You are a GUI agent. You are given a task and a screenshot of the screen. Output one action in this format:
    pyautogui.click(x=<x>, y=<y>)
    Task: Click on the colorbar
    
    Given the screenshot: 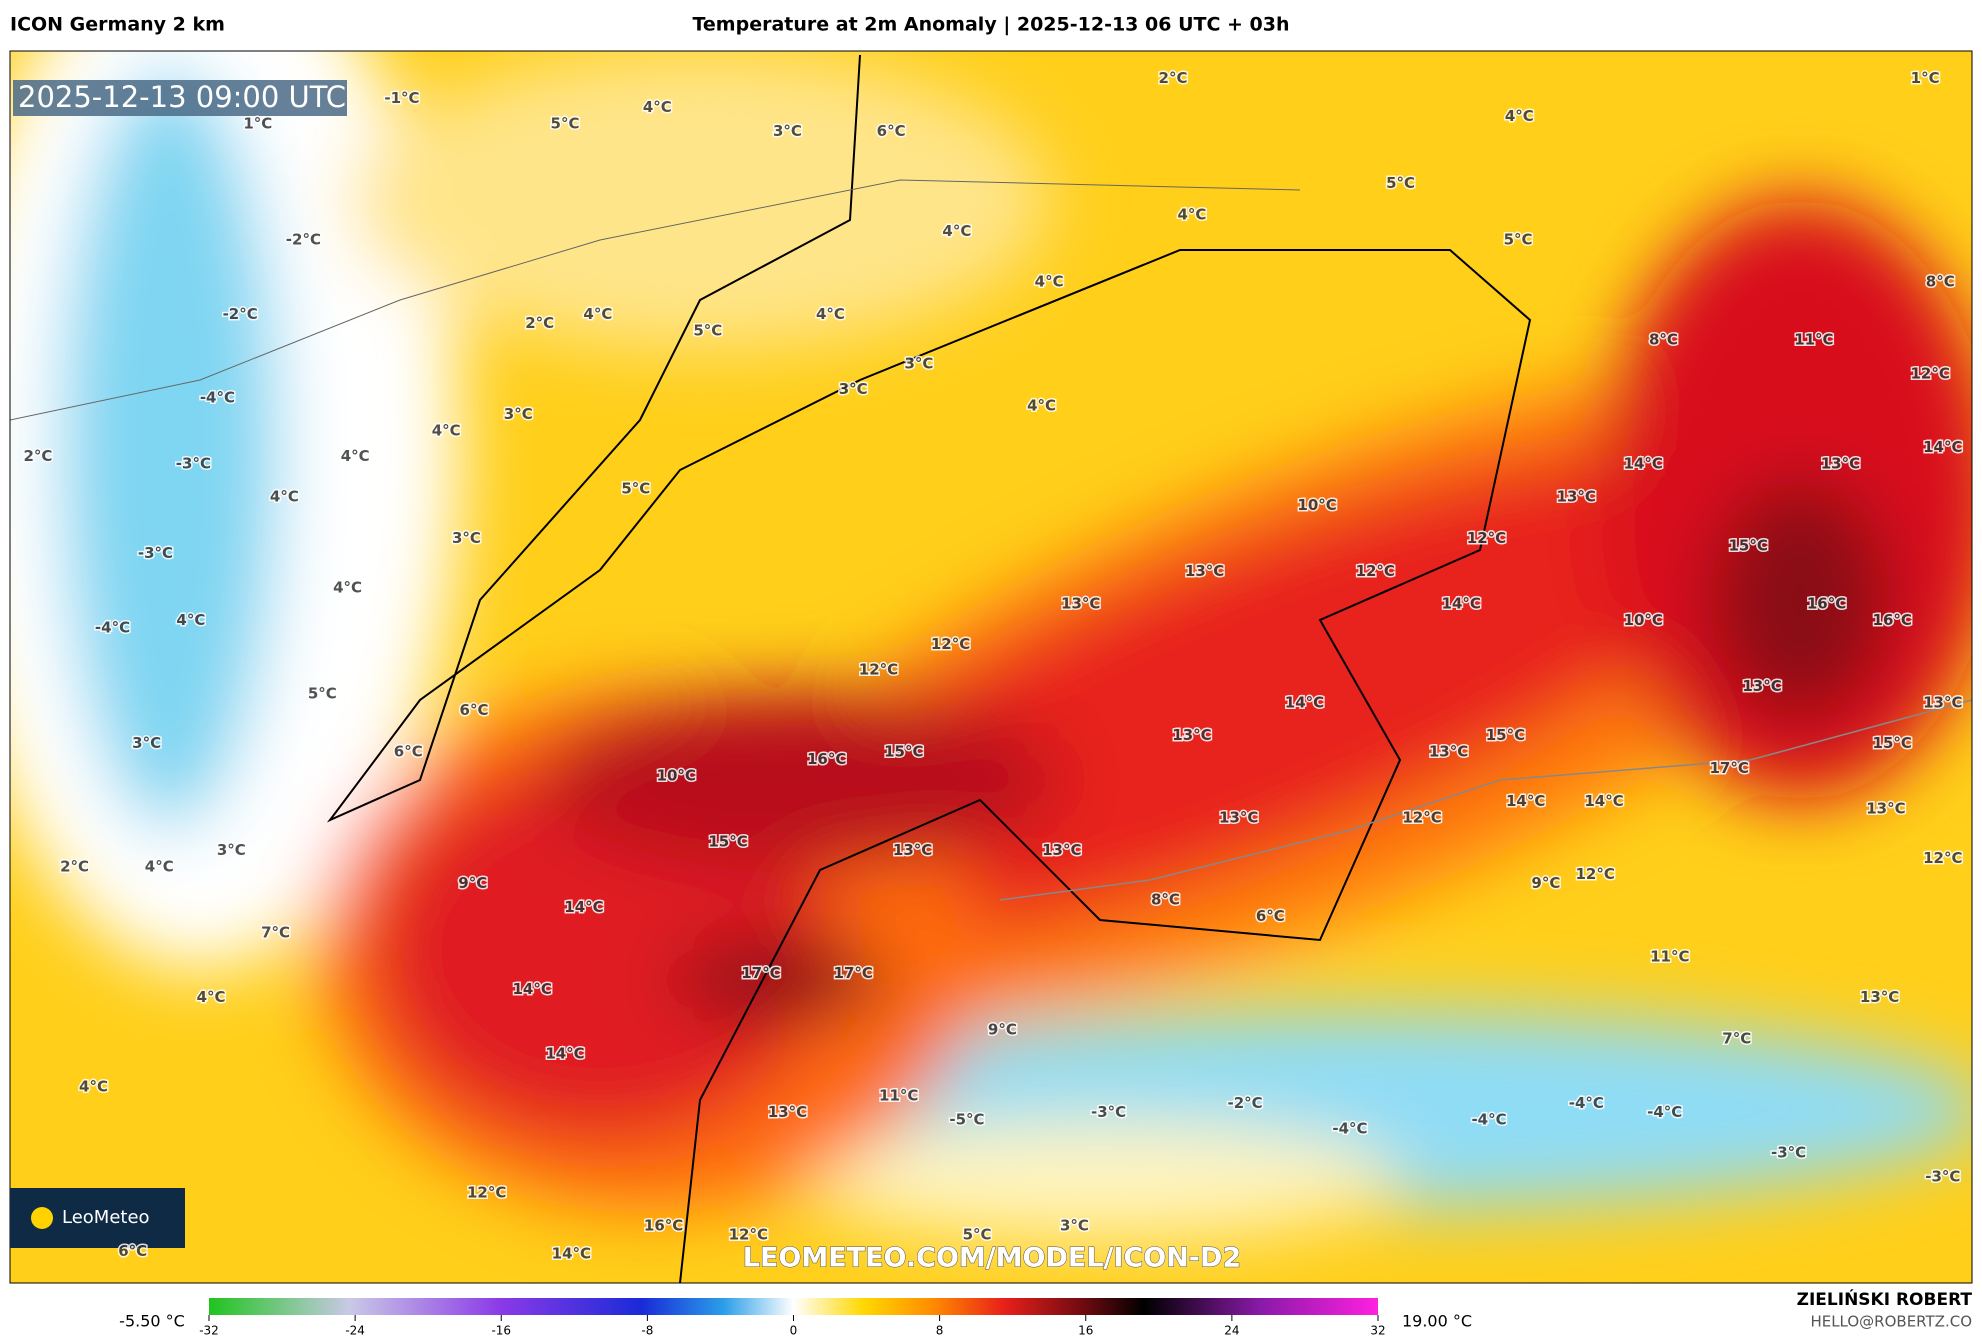 What is the action you would take?
    pyautogui.click(x=793, y=1306)
    